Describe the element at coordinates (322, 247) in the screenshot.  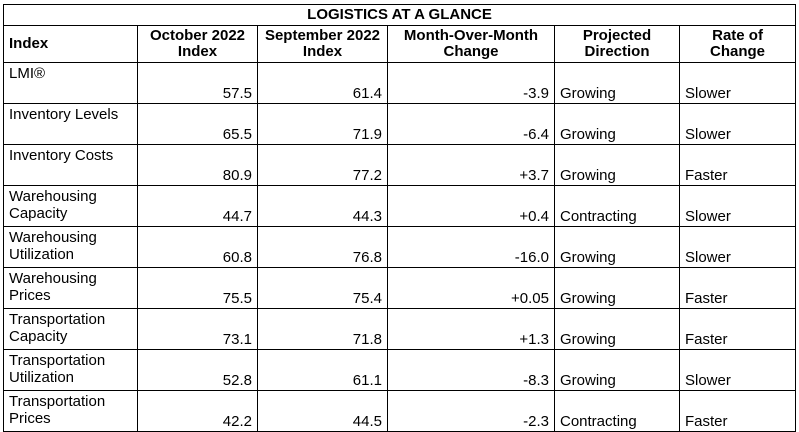
I see `cell-september: 76.8` at that location.